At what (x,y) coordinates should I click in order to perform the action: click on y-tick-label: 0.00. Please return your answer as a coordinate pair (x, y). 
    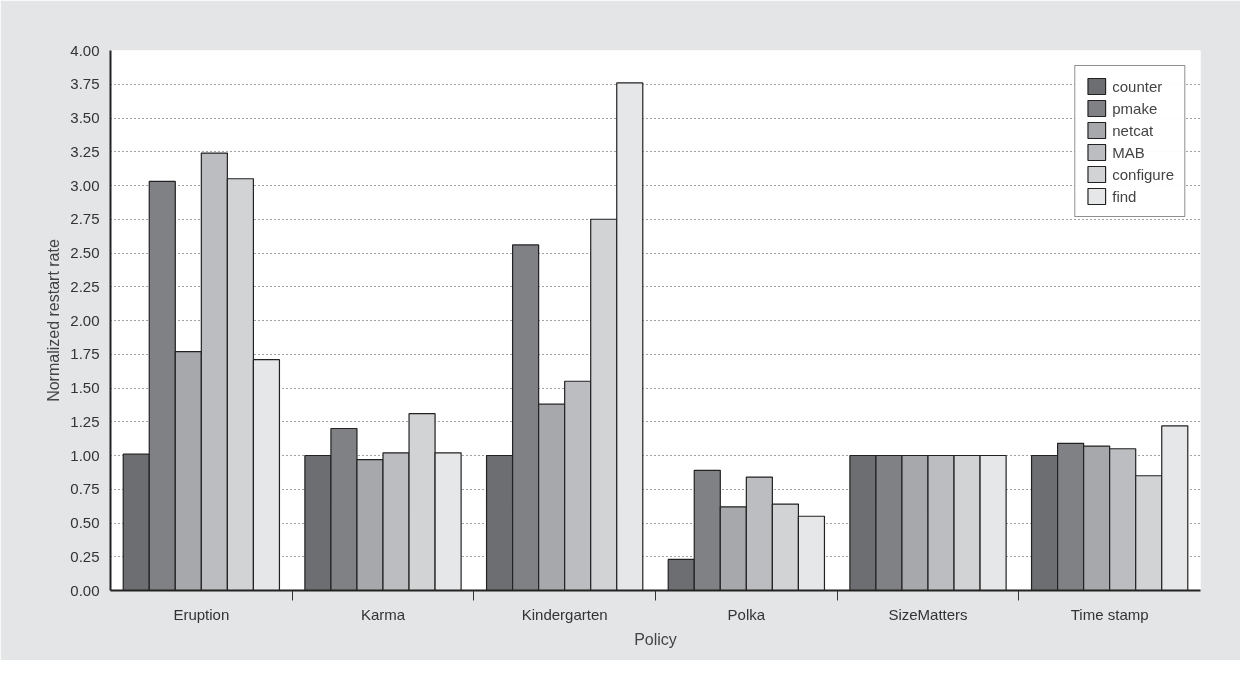
    Looking at the image, I should click on (85, 590).